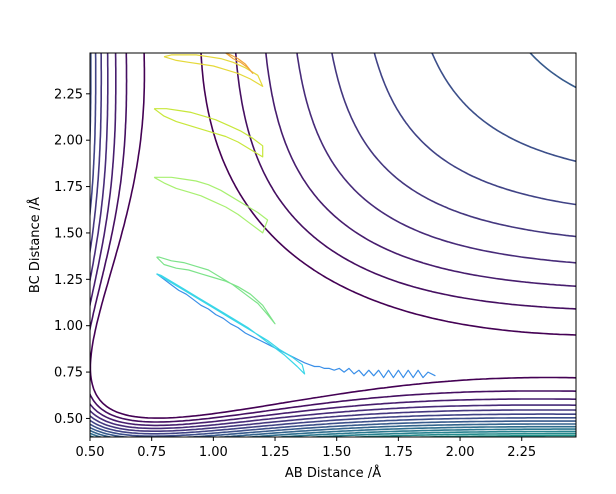 The height and width of the screenshot is (494, 616). I want to click on x-axis-ticks: 0.50 0.75 1.00 1.25 1.50 1.75 2.00 2.25, so click(306, 448).